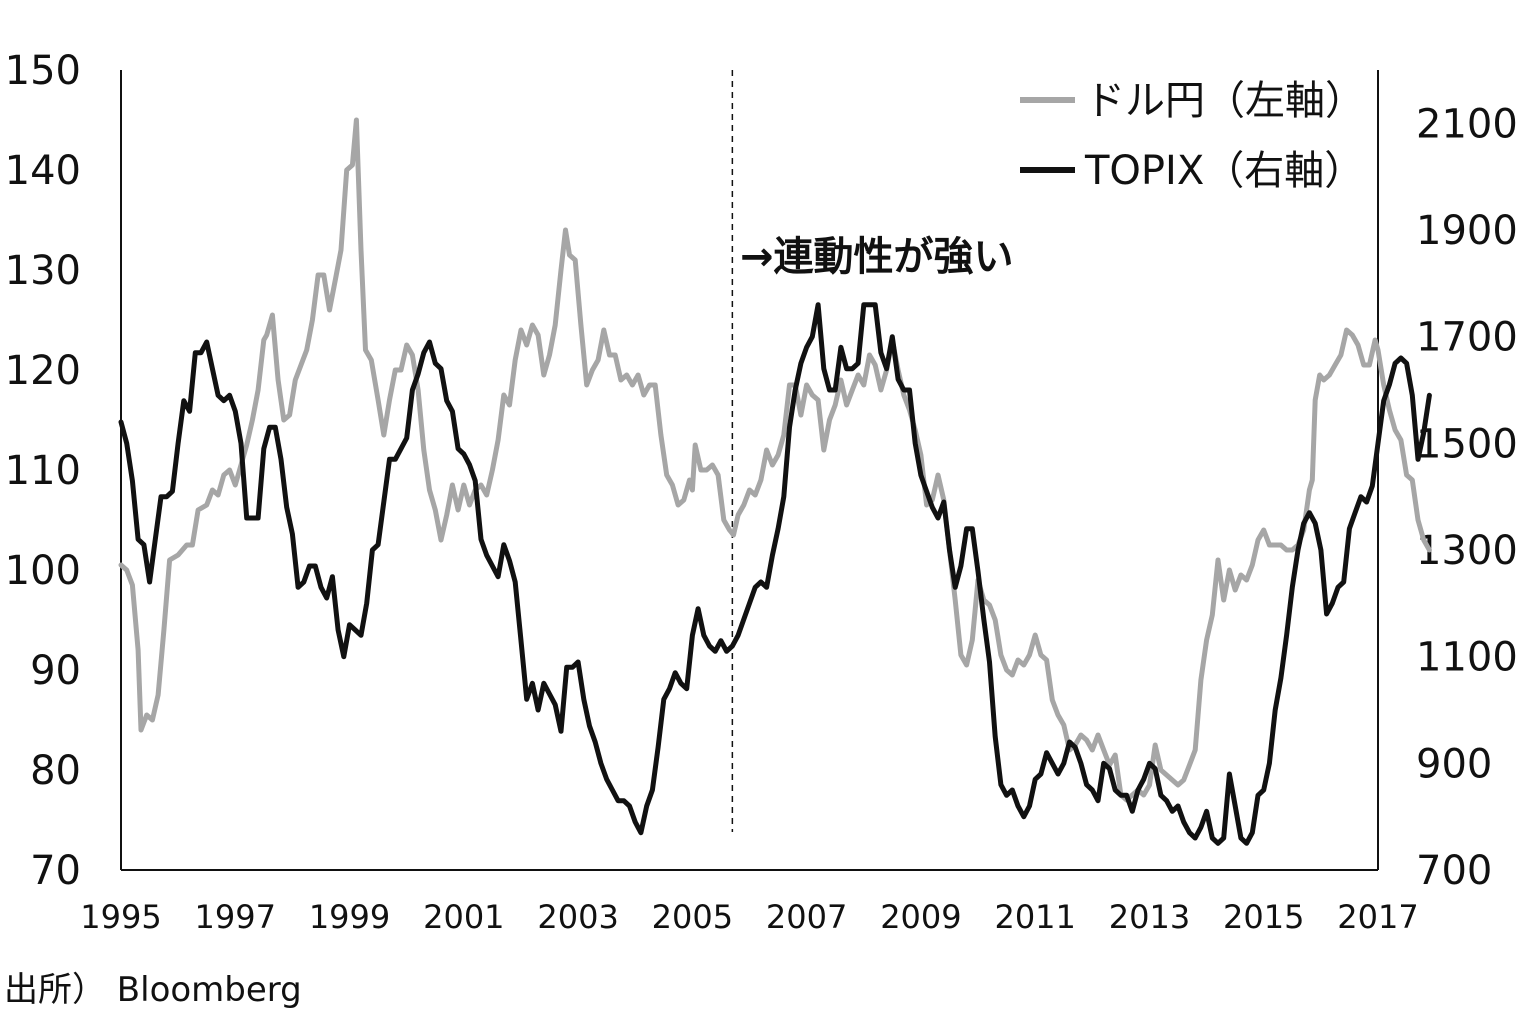 The image size is (1519, 1032). What do you see at coordinates (1034, 917) in the screenshot?
I see `x-tick-label: 2011` at bounding box center [1034, 917].